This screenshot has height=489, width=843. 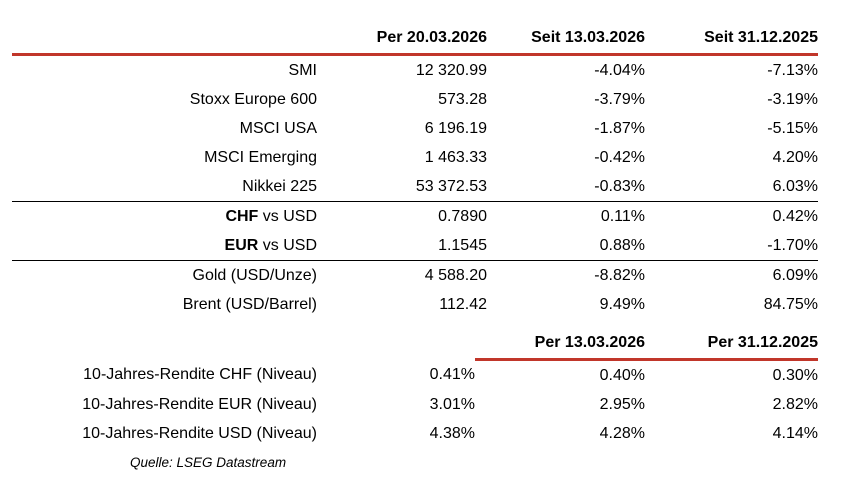 What do you see at coordinates (253, 99) in the screenshot?
I see `row-label: Stoxx Europe 600` at bounding box center [253, 99].